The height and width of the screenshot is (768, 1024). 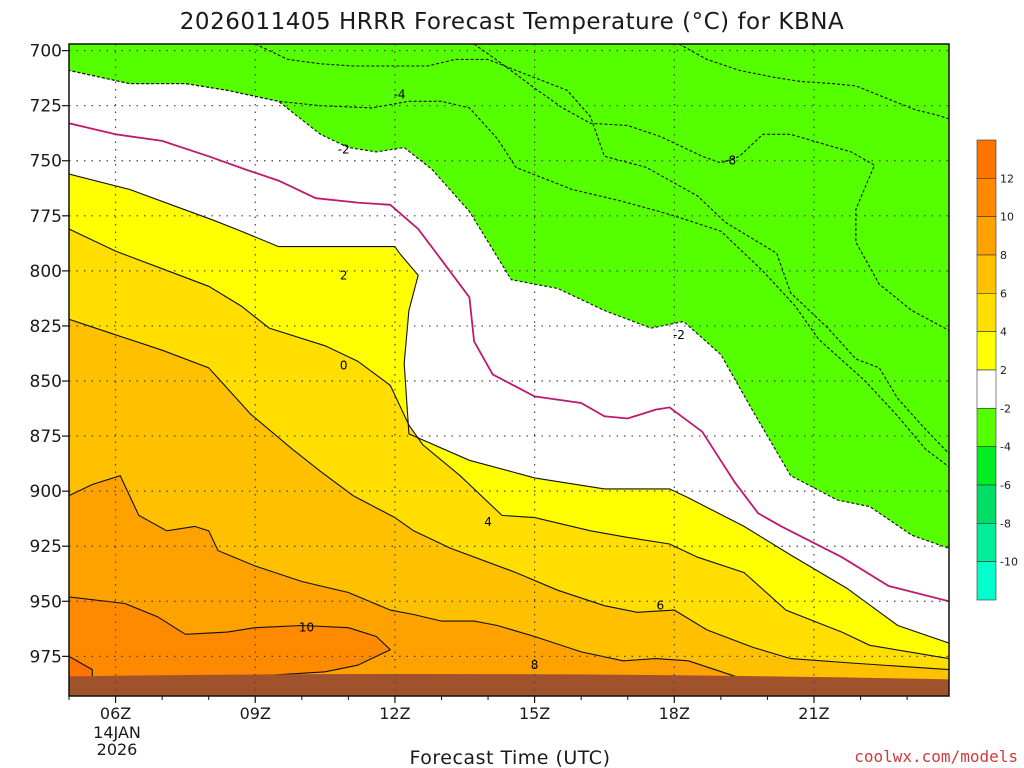 I want to click on contour-label: -4, so click(x=400, y=95).